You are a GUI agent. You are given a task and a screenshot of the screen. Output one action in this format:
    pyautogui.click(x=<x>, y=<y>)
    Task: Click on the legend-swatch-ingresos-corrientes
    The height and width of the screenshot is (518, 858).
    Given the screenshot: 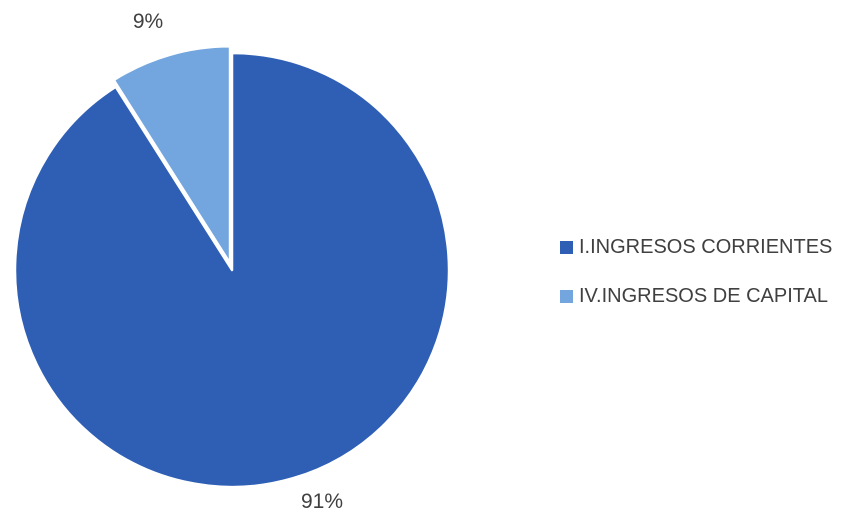 What is the action you would take?
    pyautogui.click(x=566, y=247)
    